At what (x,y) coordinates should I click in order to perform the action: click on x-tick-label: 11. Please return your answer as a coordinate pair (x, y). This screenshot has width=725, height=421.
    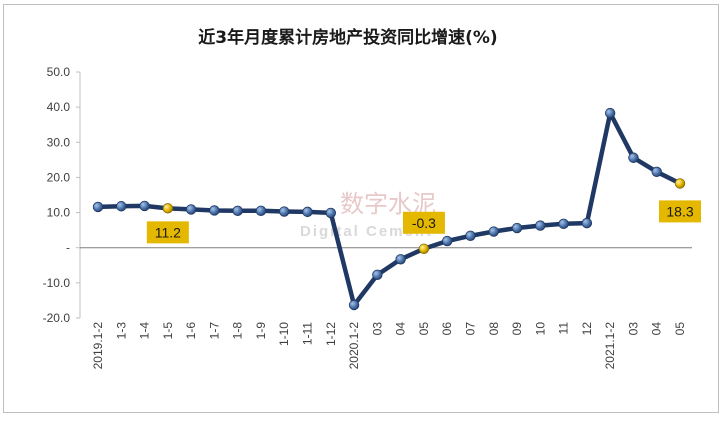
    Looking at the image, I should click on (564, 328).